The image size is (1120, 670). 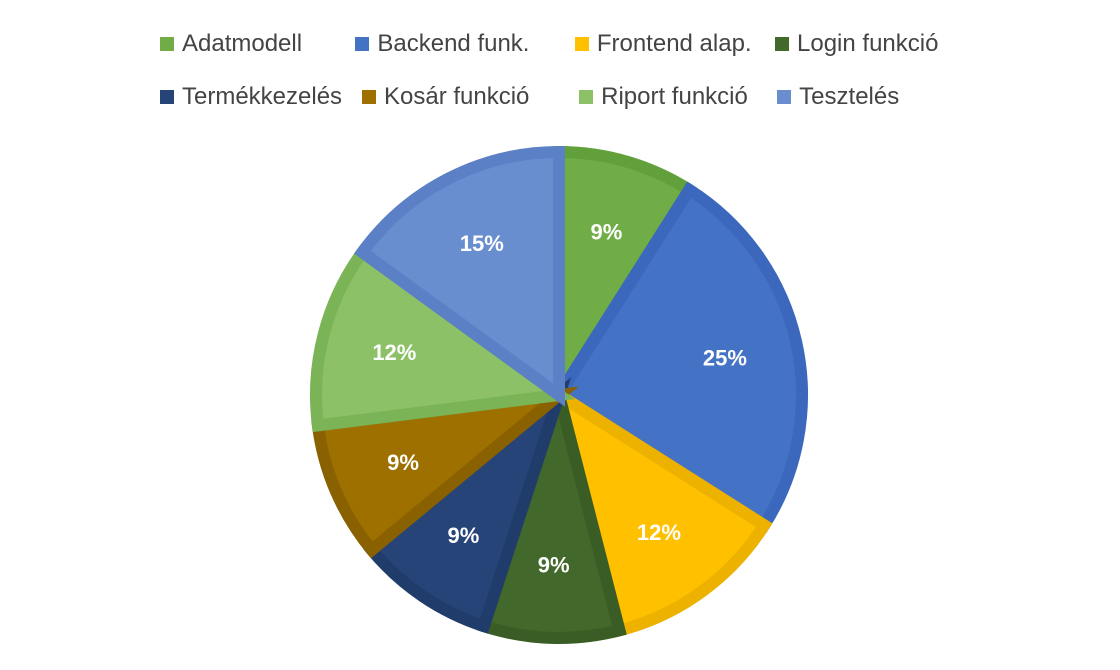 I want to click on slice-data-label: 15%, so click(x=482, y=243).